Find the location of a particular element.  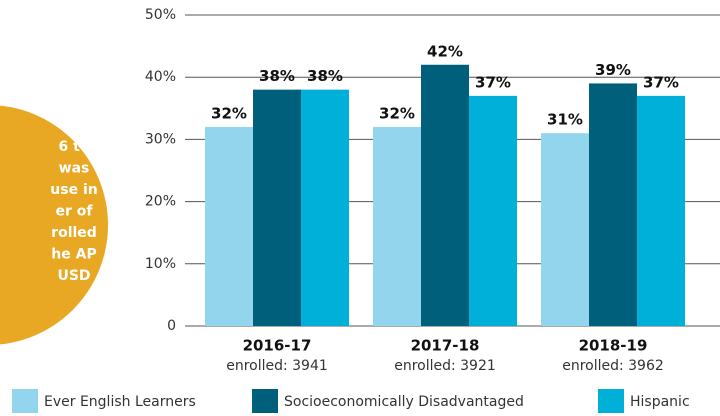

x-tick-label: 2018-19 is located at coordinates (613, 346).